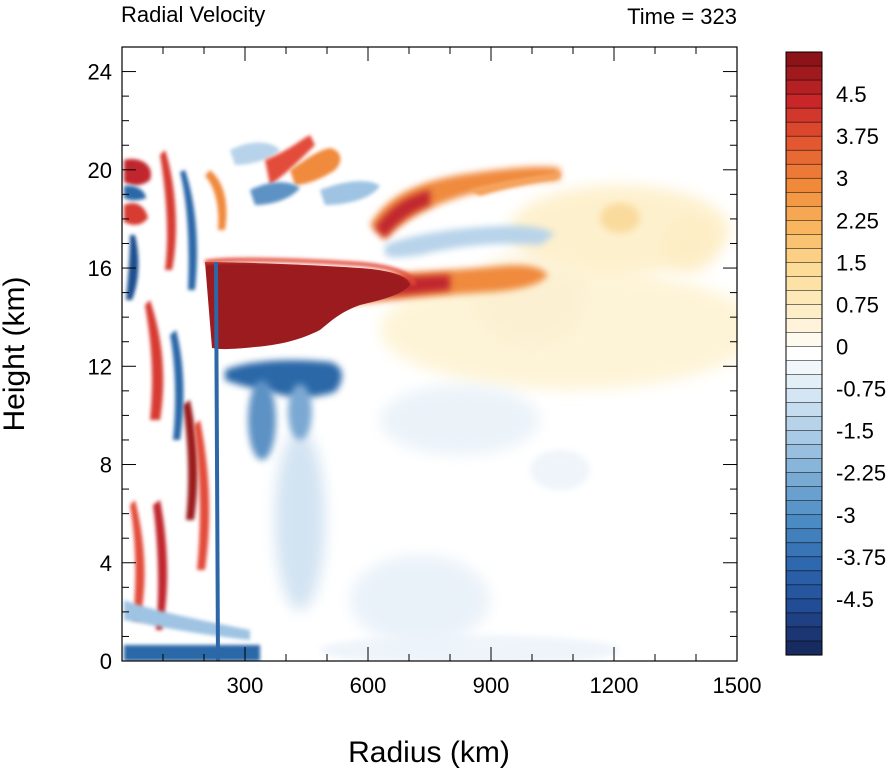 The image size is (895, 774). Describe the element at coordinates (857, 220) in the screenshot. I see `colorbar-tick-label: 2.25` at that location.